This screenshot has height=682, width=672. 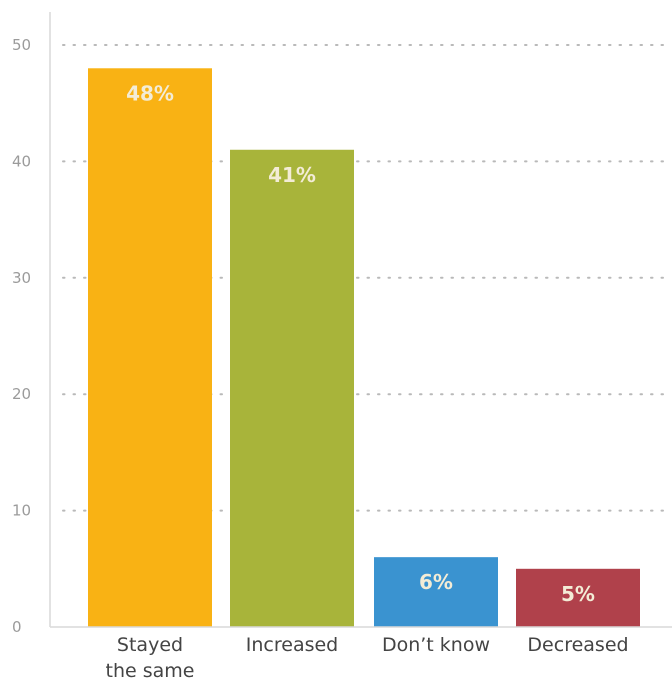 What do you see at coordinates (150, 658) in the screenshot?
I see `category-label-0: Stayed the same` at bounding box center [150, 658].